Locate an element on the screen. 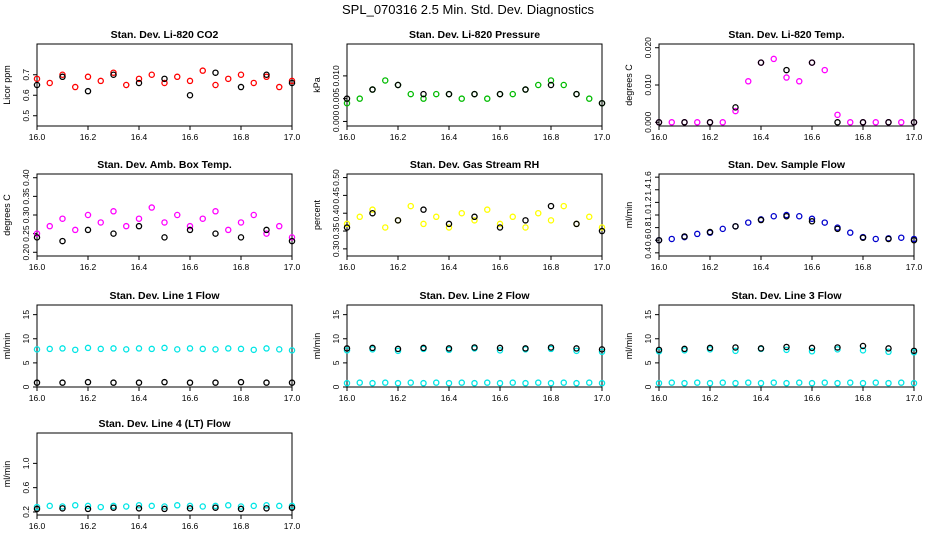 The width and height of the screenshot is (936, 540). y-tick-label: 0.50 is located at coordinates (336, 177).